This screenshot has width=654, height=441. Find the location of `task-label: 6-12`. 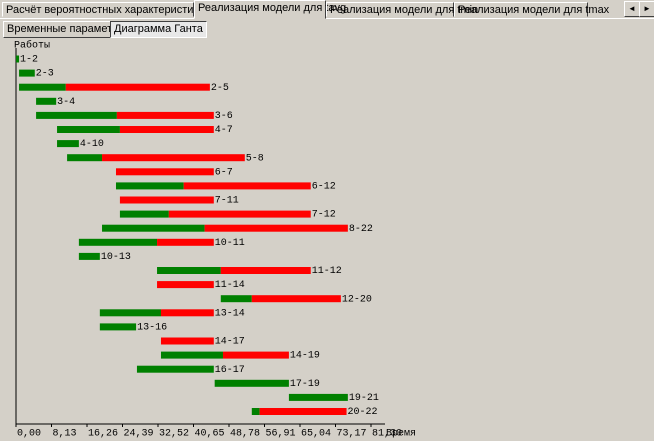

task-label: 6-12 is located at coordinates (324, 187).